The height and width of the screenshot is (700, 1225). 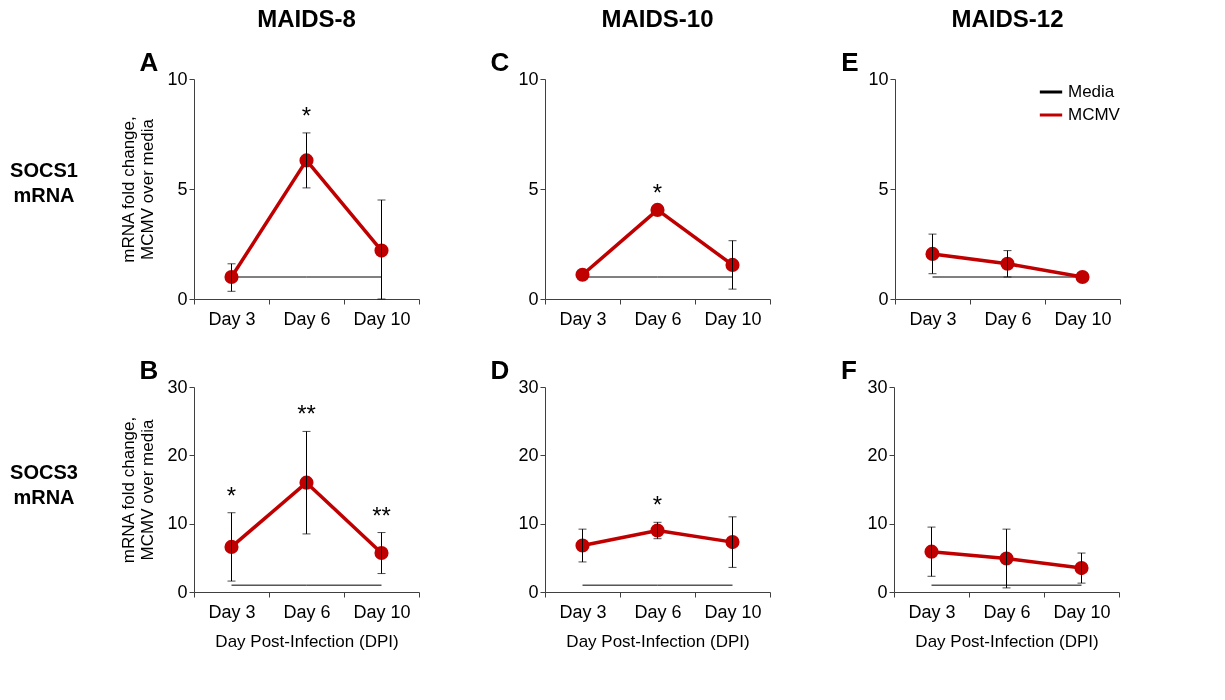 What do you see at coordinates (1091, 91) in the screenshot?
I see `legend-label: Media` at bounding box center [1091, 91].